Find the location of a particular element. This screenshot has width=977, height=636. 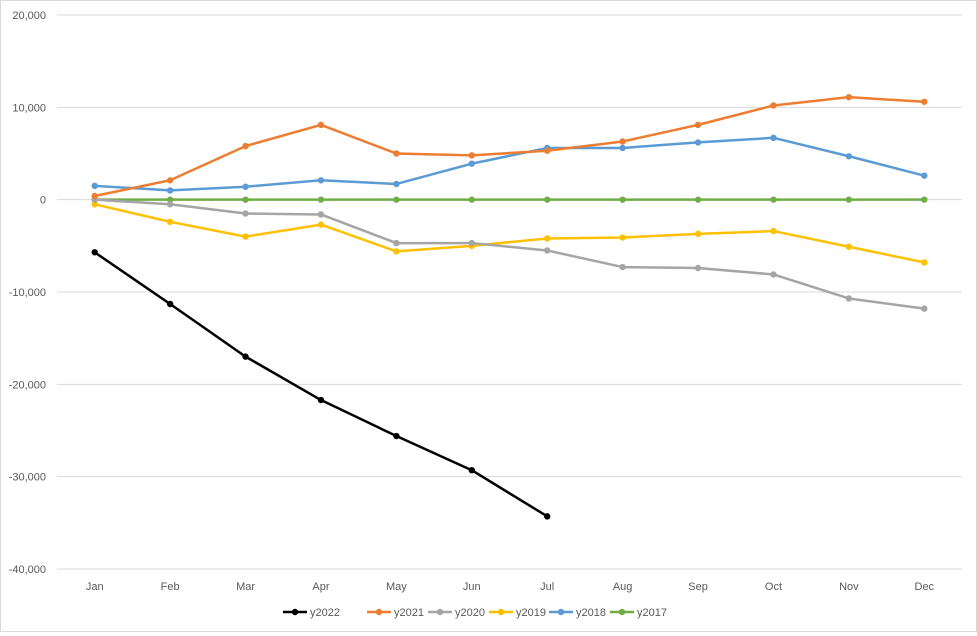

legend-item-y2022: y2022 is located at coordinates (311, 613).